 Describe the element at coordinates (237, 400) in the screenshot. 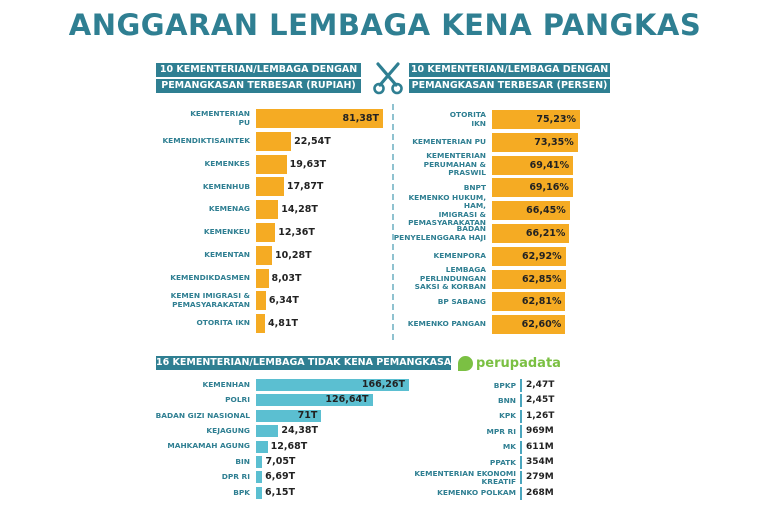

I see `bar-label: POLRI` at that location.